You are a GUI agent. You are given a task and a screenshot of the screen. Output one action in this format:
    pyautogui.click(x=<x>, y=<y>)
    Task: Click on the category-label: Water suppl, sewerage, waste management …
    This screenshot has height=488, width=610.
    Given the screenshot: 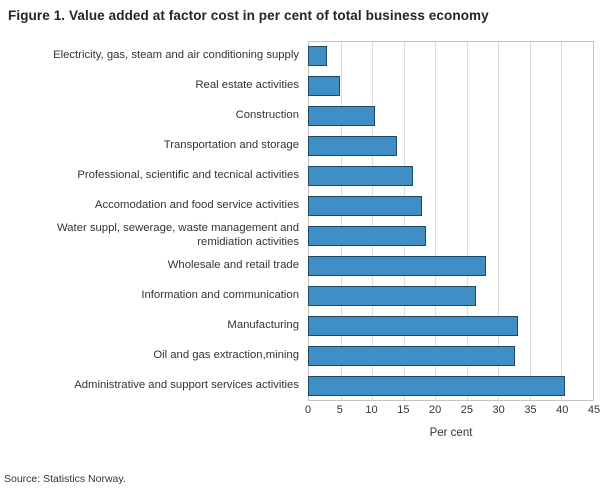 What is the action you would take?
    pyautogui.click(x=178, y=235)
    